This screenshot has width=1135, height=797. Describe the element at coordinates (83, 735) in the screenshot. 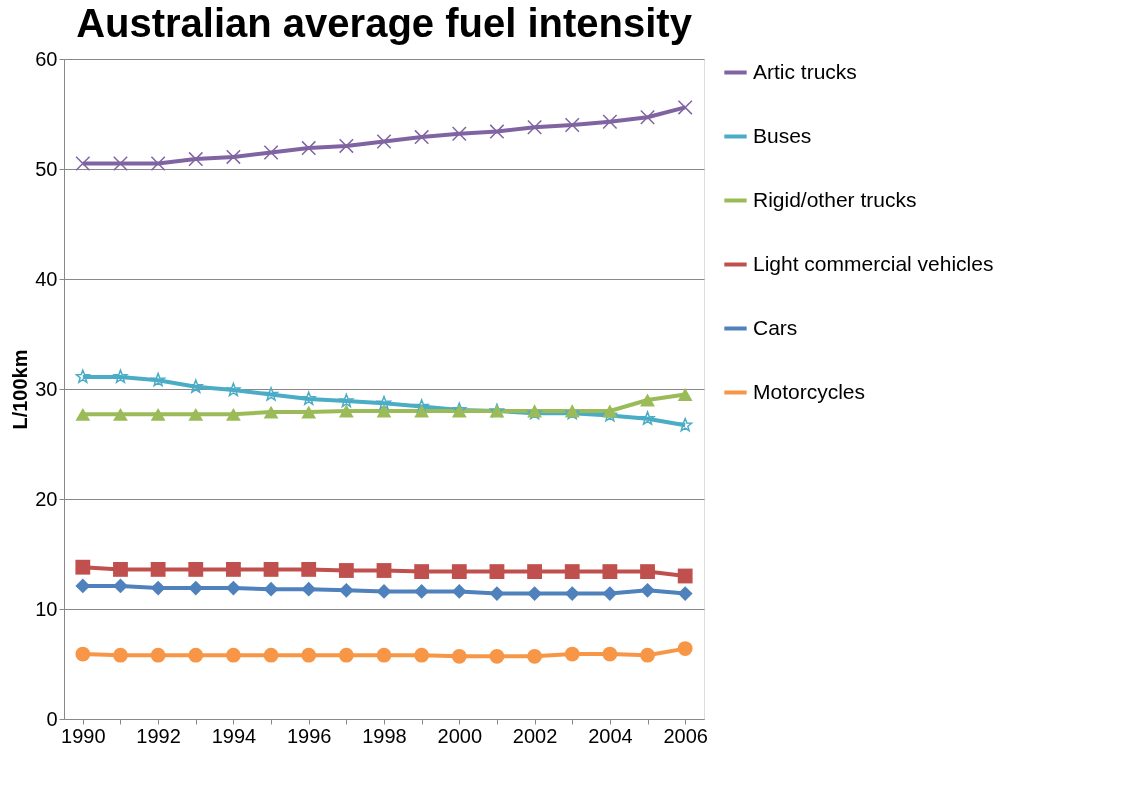

I see `x-tick-label: 1990` at that location.